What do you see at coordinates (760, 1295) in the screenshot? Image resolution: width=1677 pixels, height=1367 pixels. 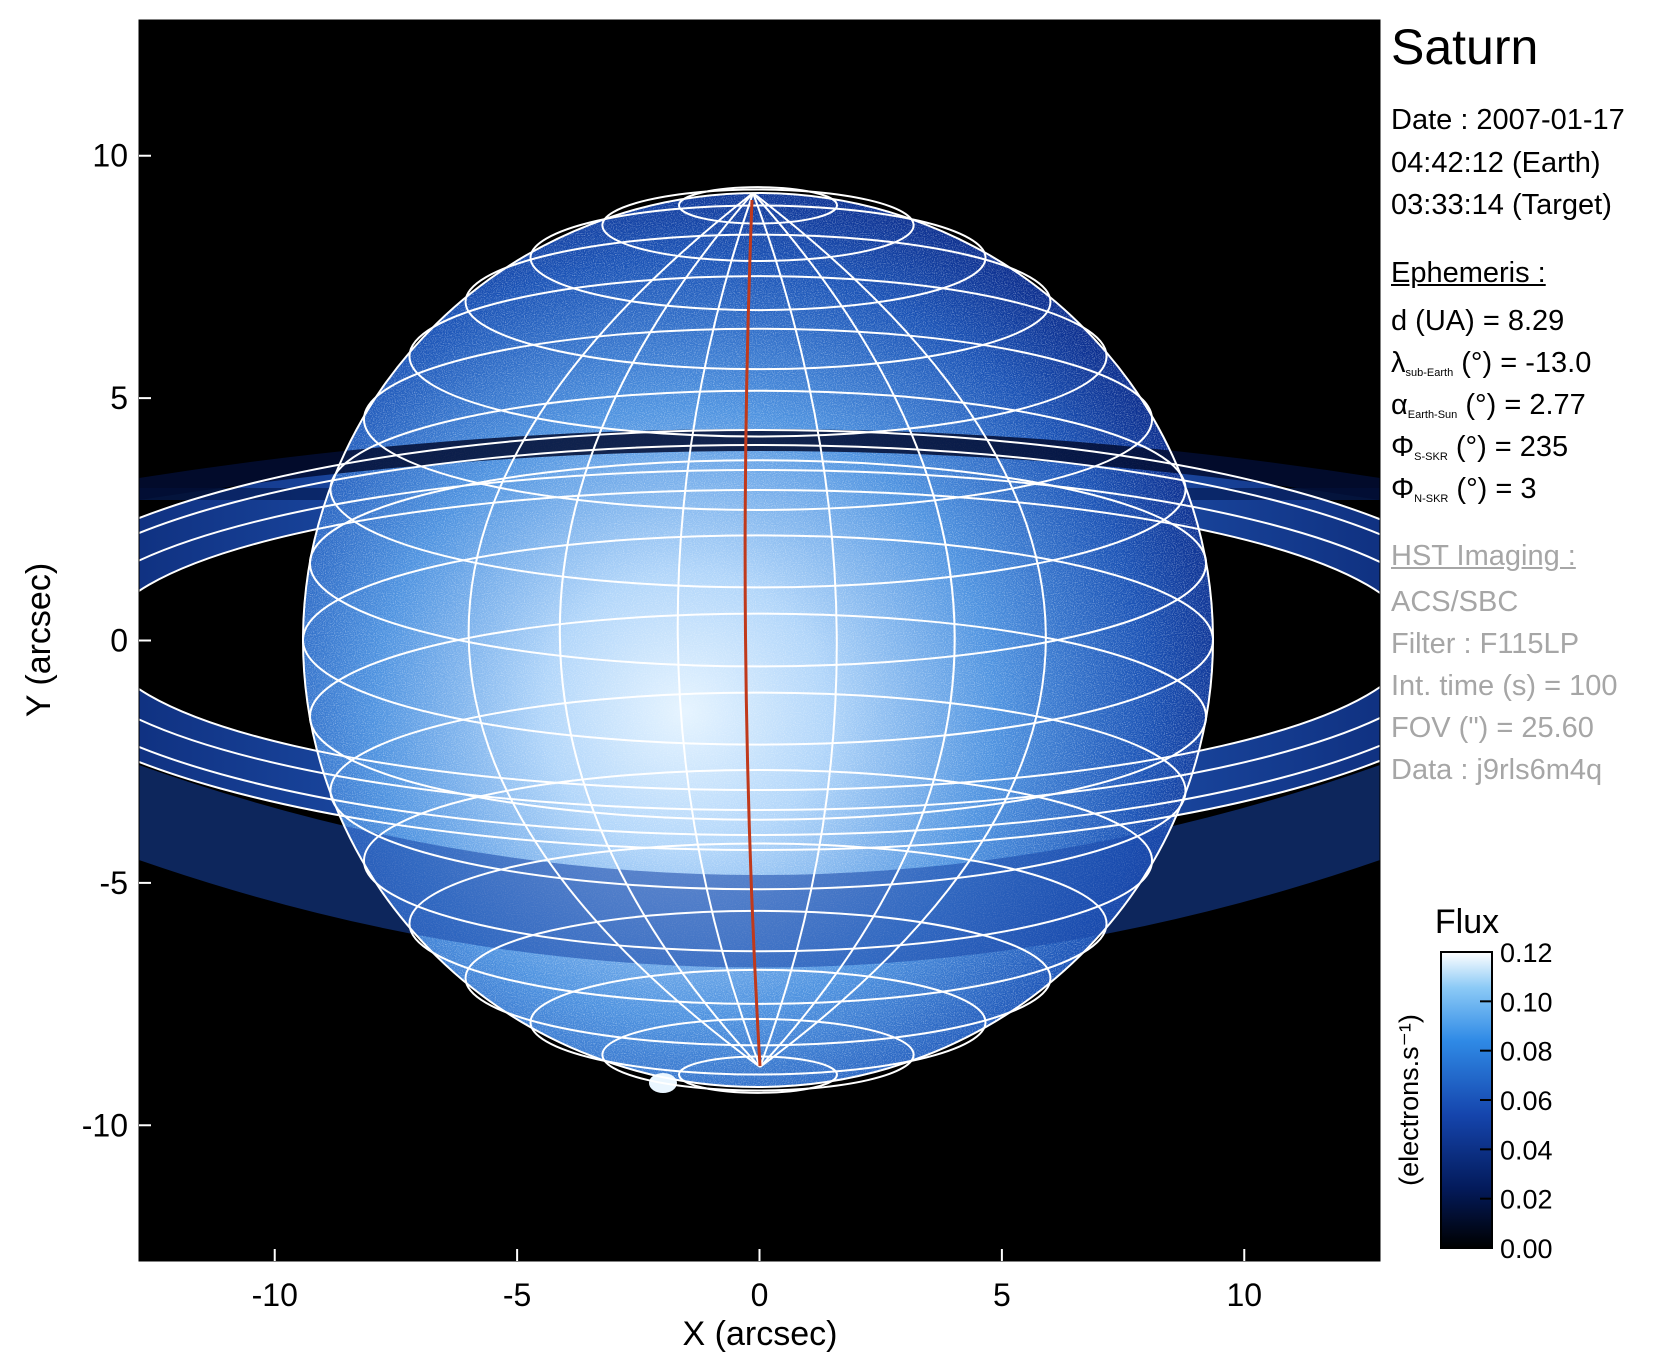 I see `x-tick-label: 0` at bounding box center [760, 1295].